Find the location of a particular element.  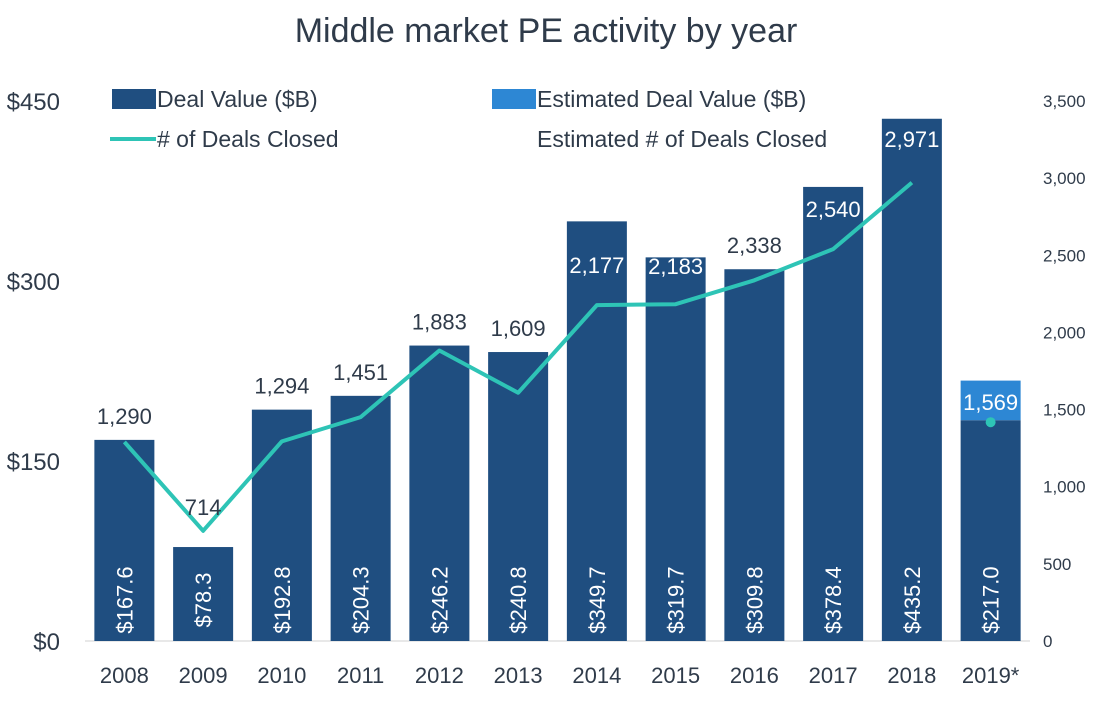

right-axis-tick-label: 3,500 is located at coordinates (1064, 101).